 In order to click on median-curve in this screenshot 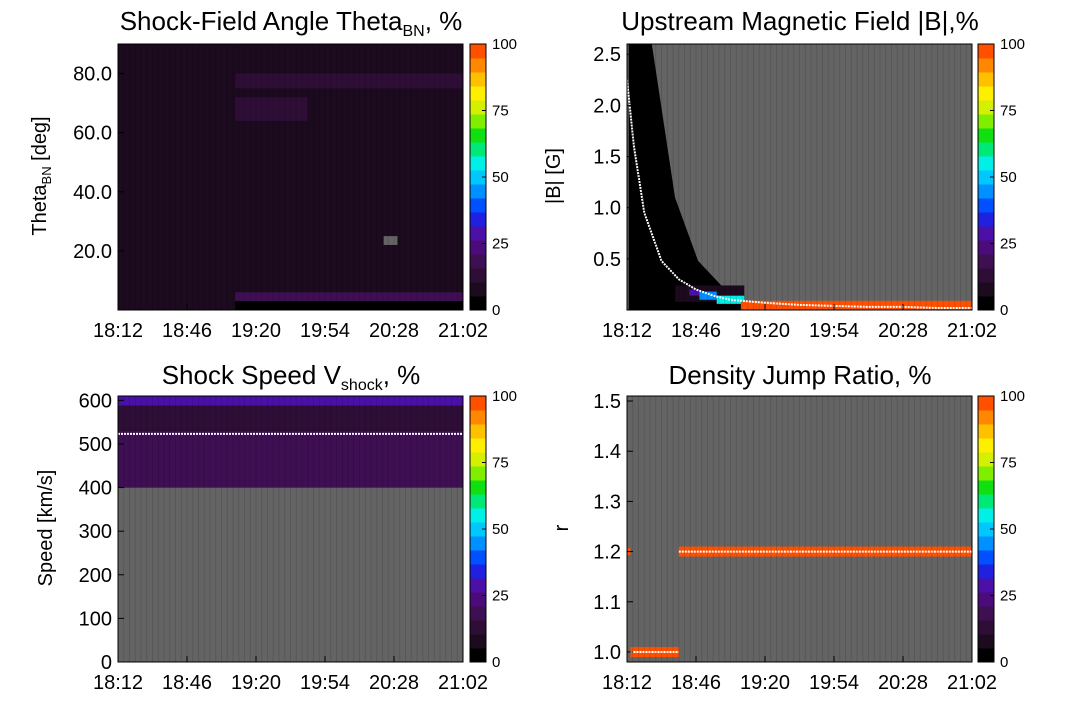, I will do `click(799, 194)`.